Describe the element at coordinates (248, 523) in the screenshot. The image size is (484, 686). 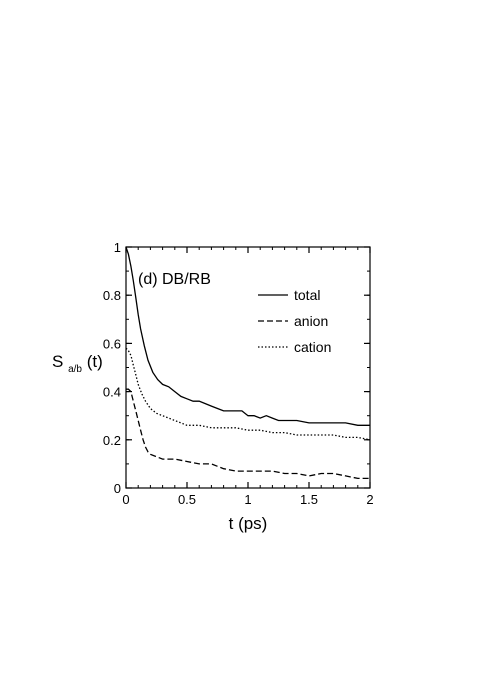
I see `x-axis-label: t (ps)` at that location.